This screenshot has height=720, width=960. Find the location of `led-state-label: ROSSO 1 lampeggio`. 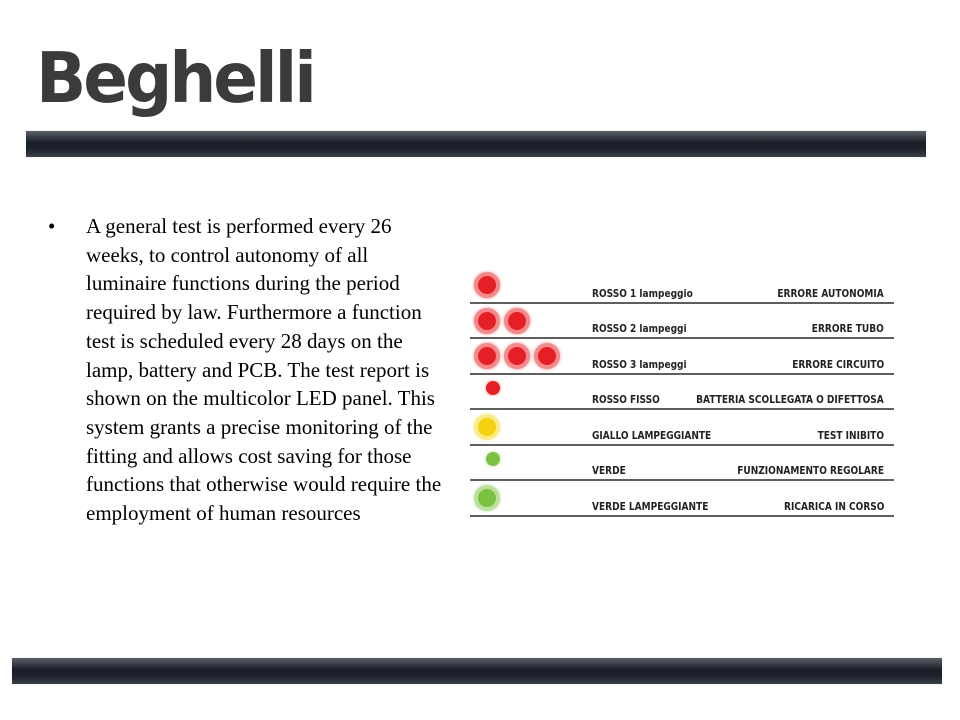

led-state-label: ROSSO 1 lampeggio is located at coordinates (642, 293).